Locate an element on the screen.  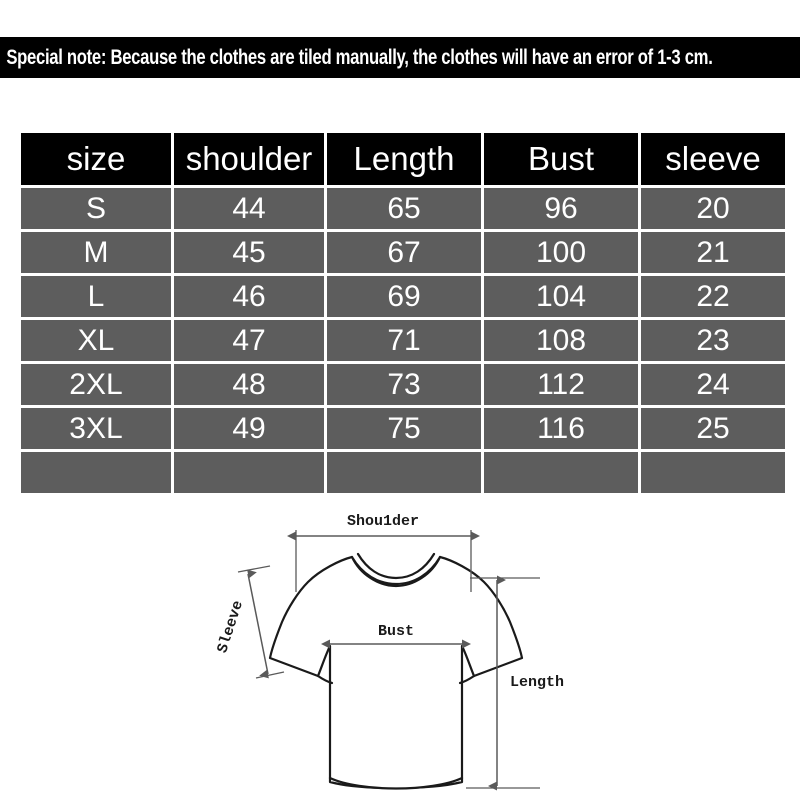
cell-sleeve: 20 is located at coordinates (713, 208).